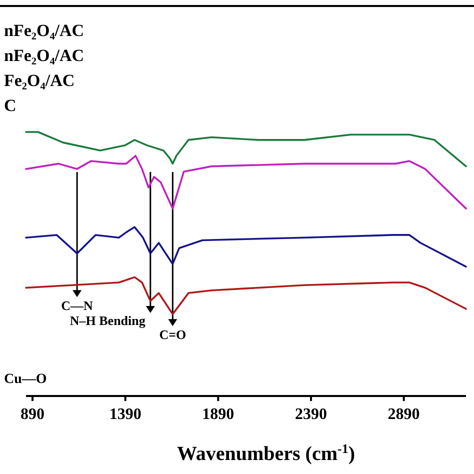 The height and width of the screenshot is (474, 474). I want to click on annotation: Cu—O, so click(25, 379).